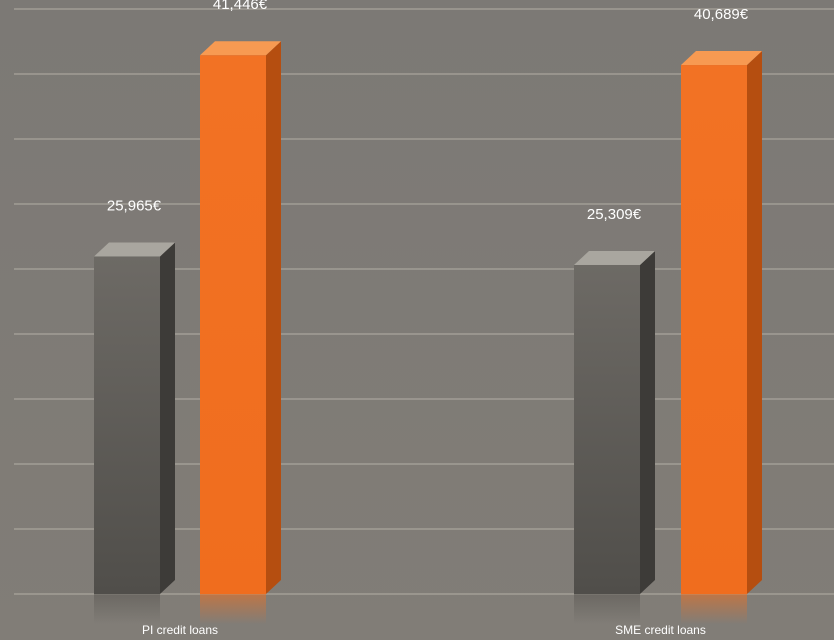  What do you see at coordinates (424, 630) in the screenshot?
I see `category-labels: PI credit loans SME credit loans` at bounding box center [424, 630].